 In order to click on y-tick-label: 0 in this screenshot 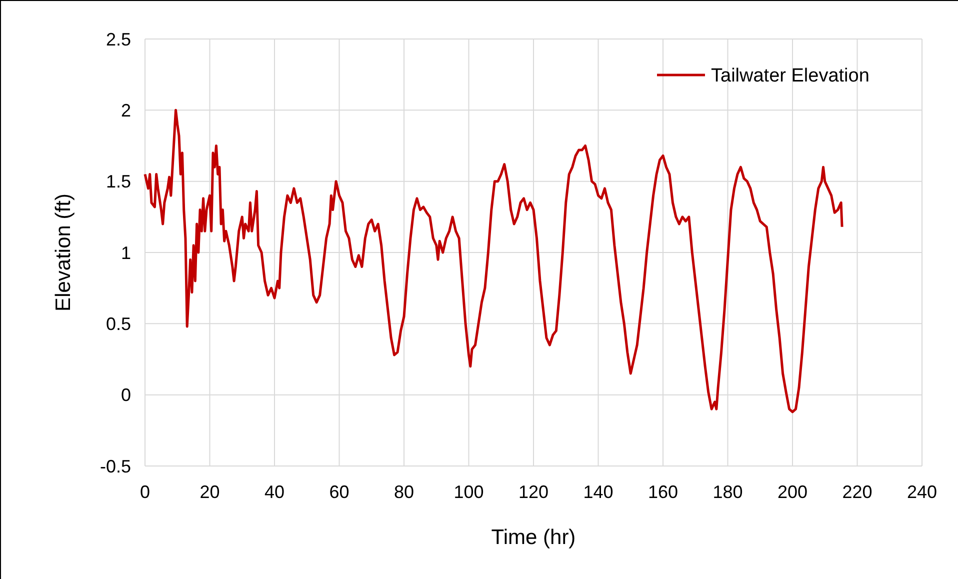, I will do `click(125, 395)`.